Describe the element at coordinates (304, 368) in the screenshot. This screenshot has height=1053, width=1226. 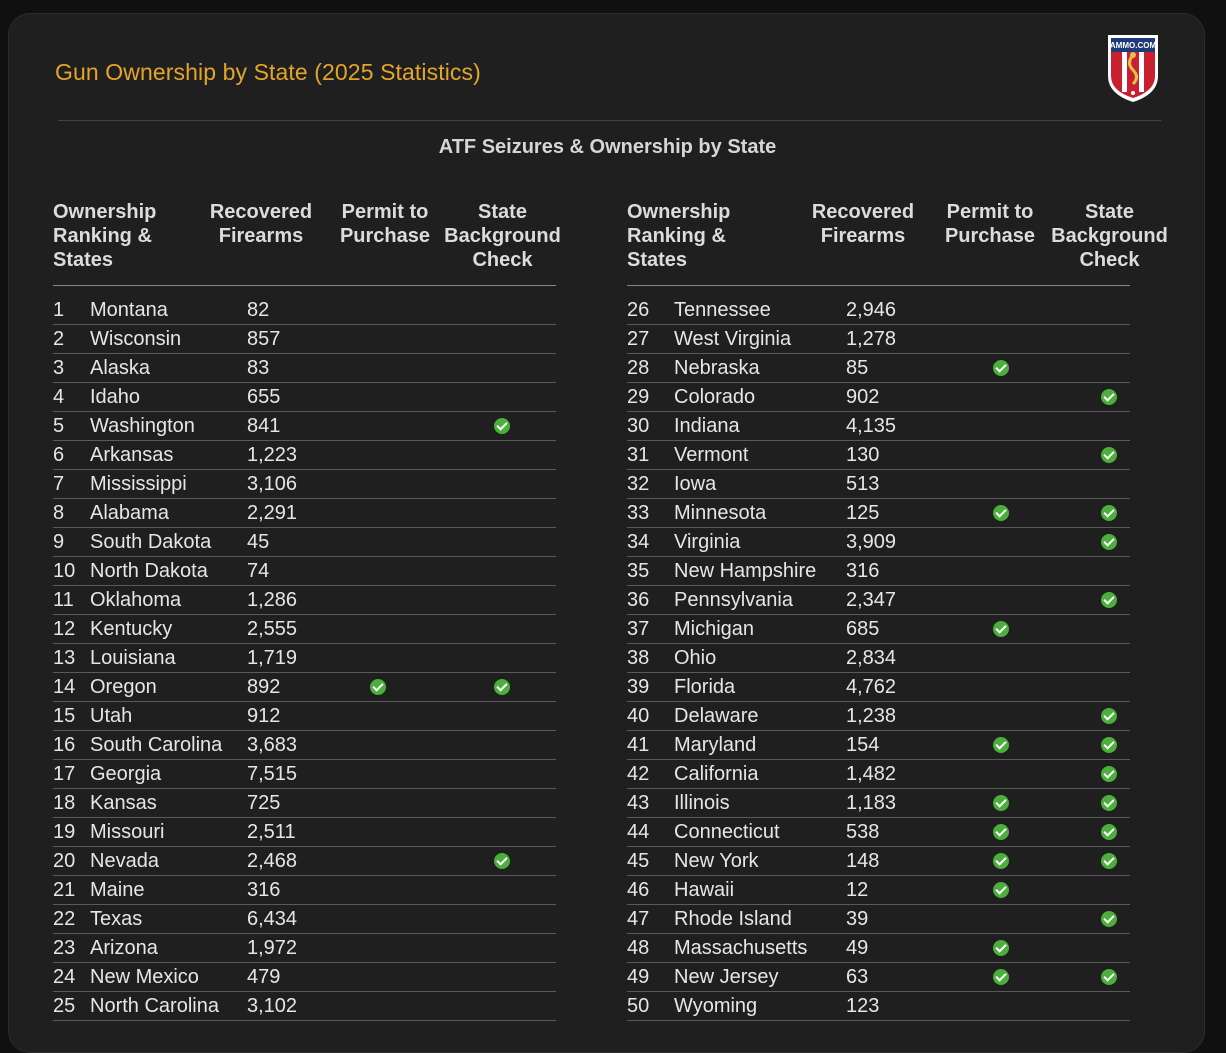
I see `table-row: 3 Alaska 83` at that location.